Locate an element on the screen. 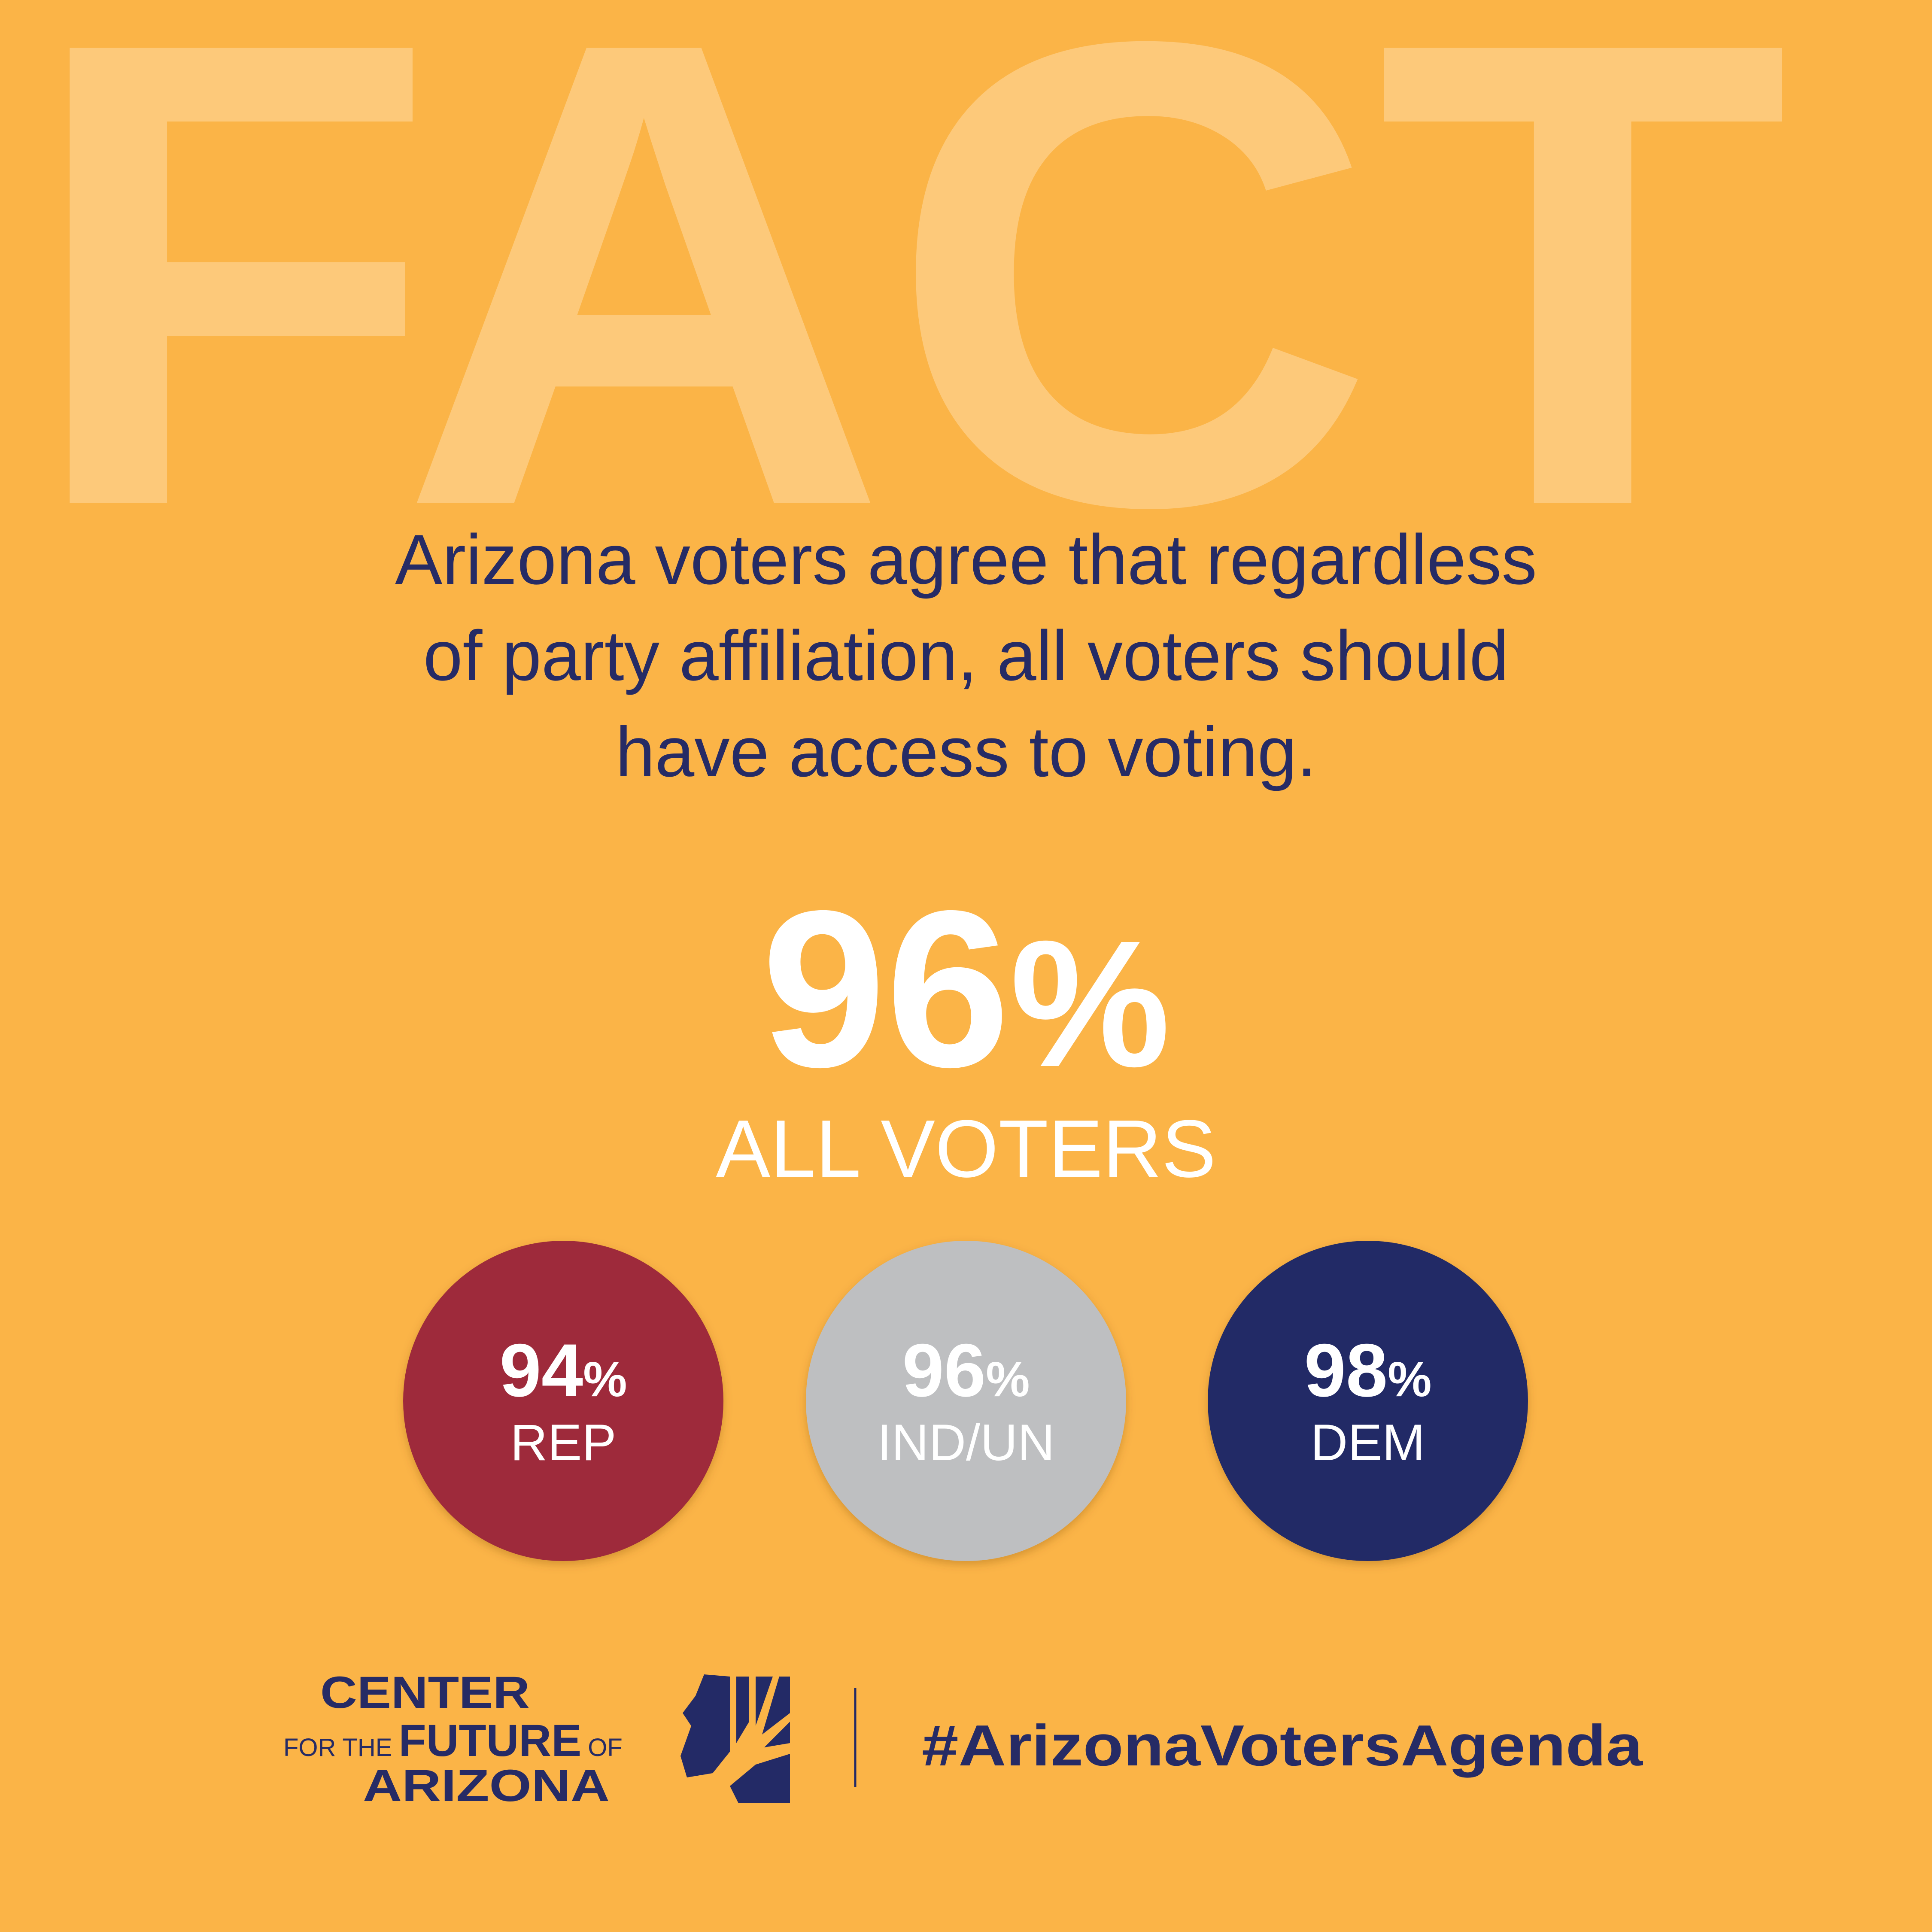  statement-line: Arizona voters agree that regardless is located at coordinates (966, 559).